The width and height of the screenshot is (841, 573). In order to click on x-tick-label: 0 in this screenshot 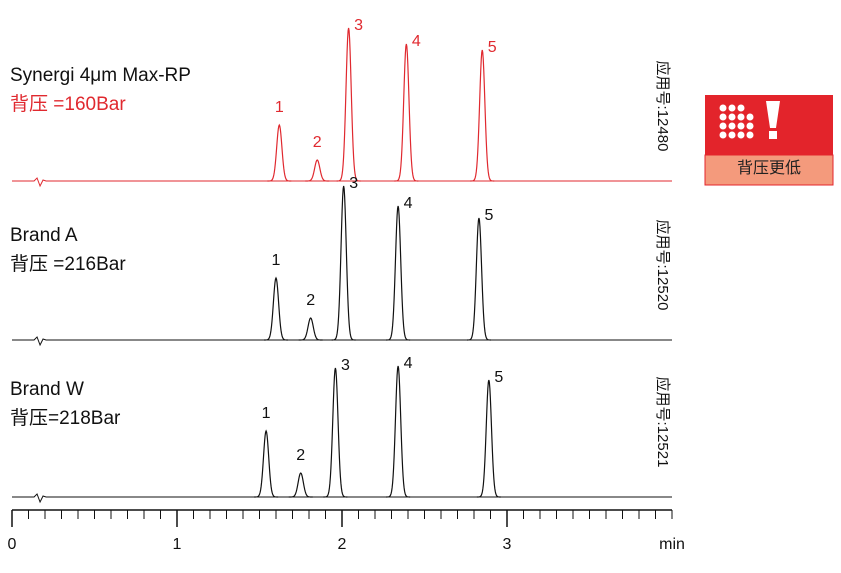, I will do `click(12, 544)`.